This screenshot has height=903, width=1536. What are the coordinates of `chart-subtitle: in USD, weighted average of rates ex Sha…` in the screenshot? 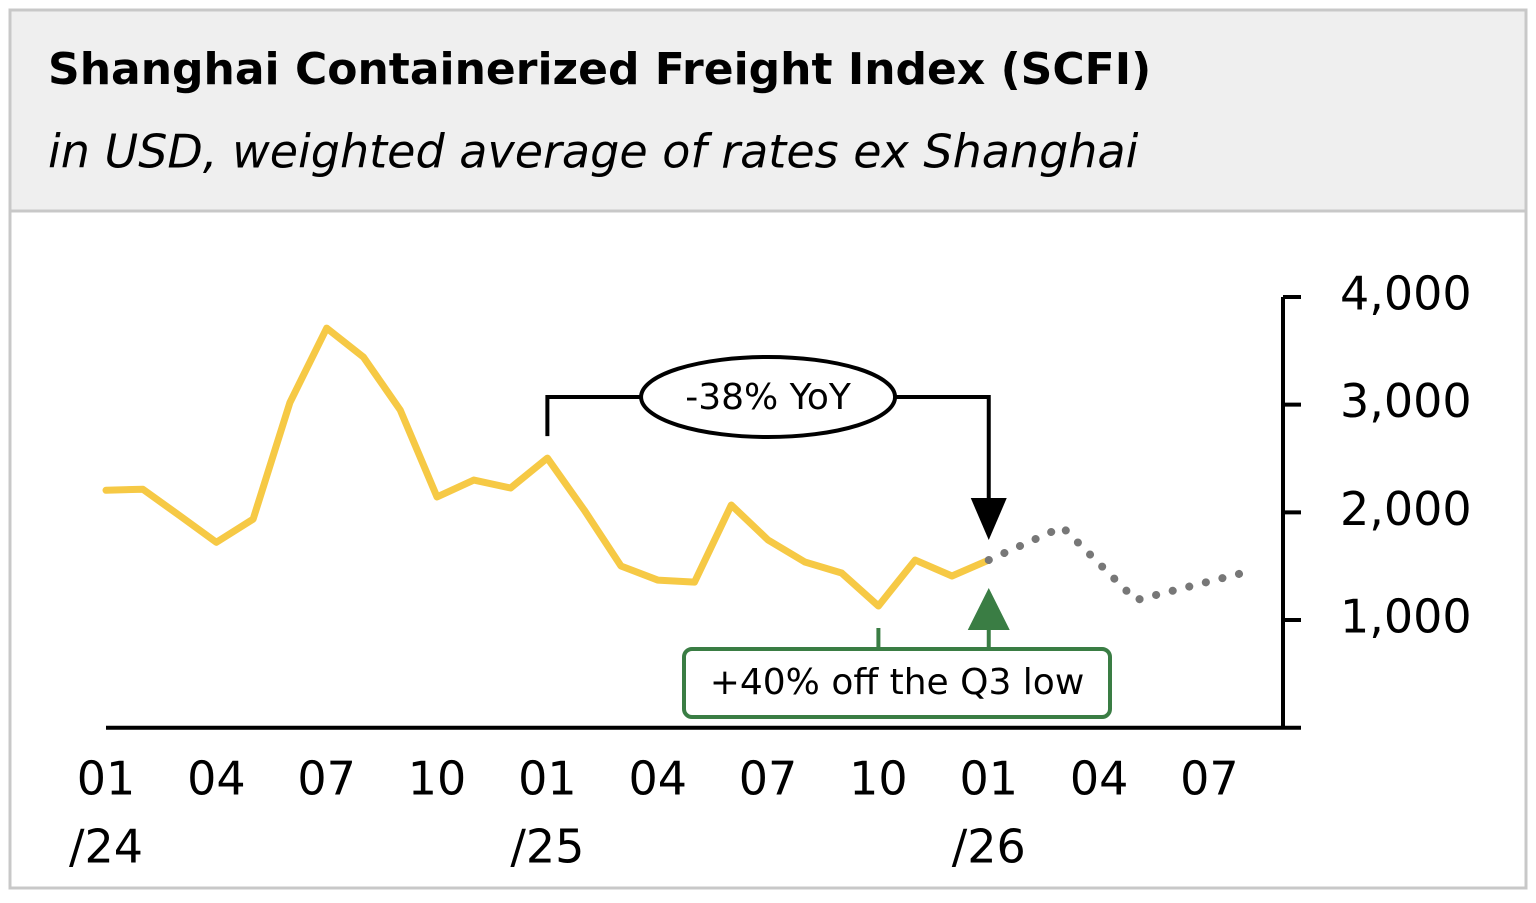 It's located at (593, 152).